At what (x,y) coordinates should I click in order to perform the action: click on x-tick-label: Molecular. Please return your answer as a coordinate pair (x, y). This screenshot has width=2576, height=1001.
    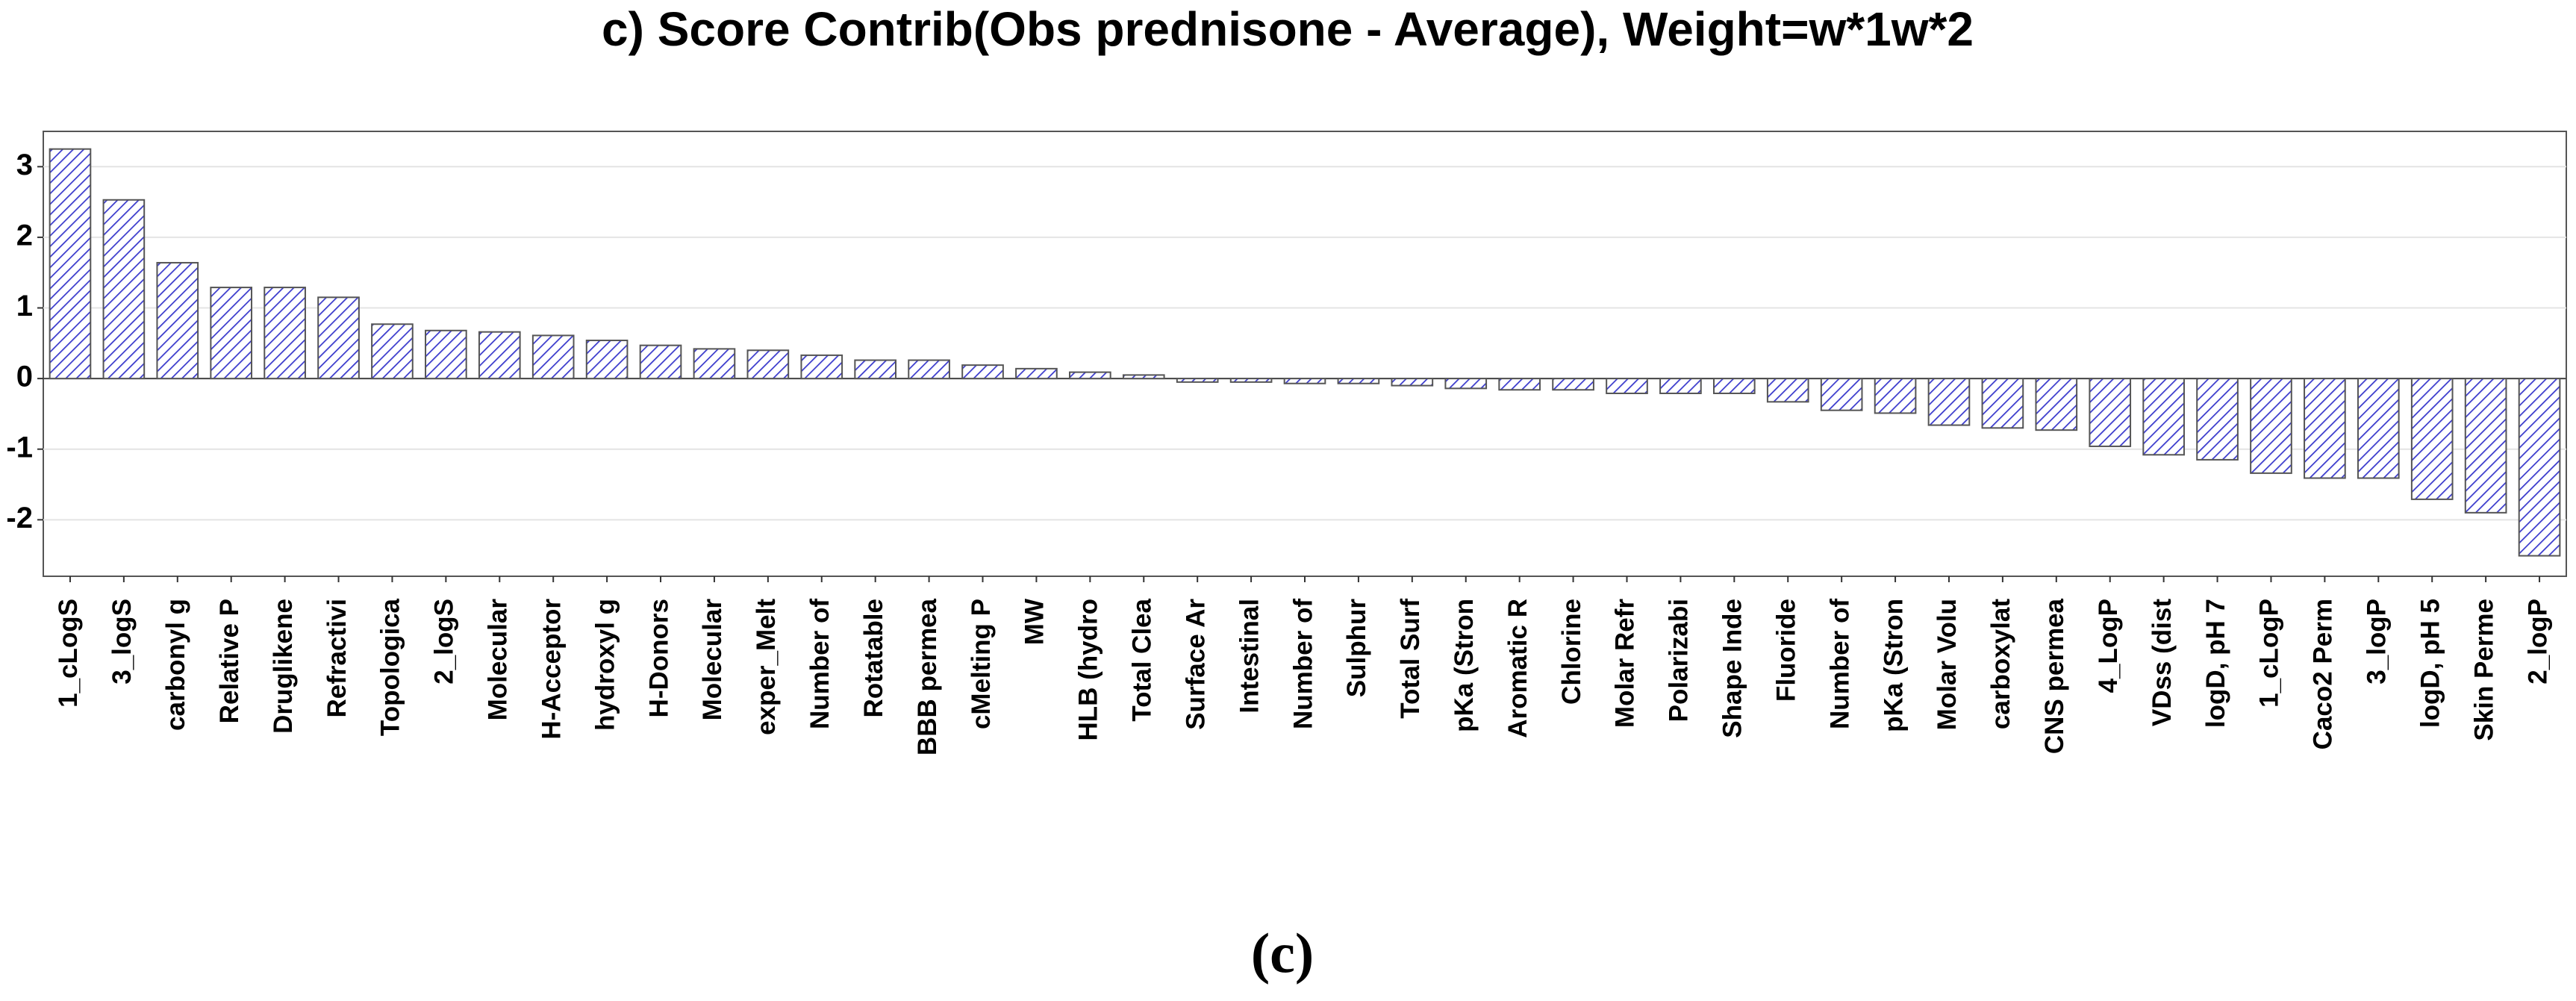
    Looking at the image, I should click on (498, 660).